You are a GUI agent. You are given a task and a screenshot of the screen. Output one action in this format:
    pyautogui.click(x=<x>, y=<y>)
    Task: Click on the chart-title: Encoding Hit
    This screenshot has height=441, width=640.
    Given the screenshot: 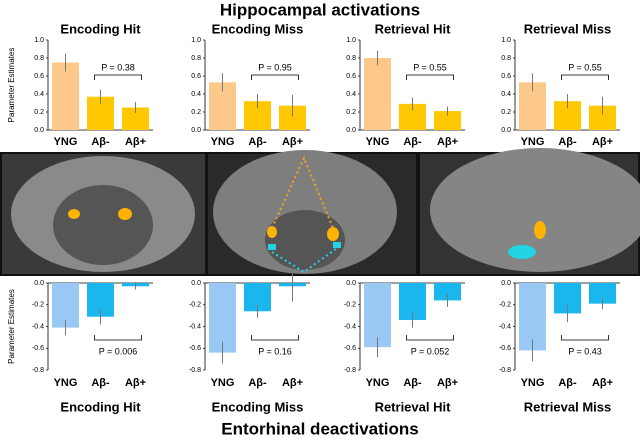 What is the action you would take?
    pyautogui.click(x=100, y=406)
    